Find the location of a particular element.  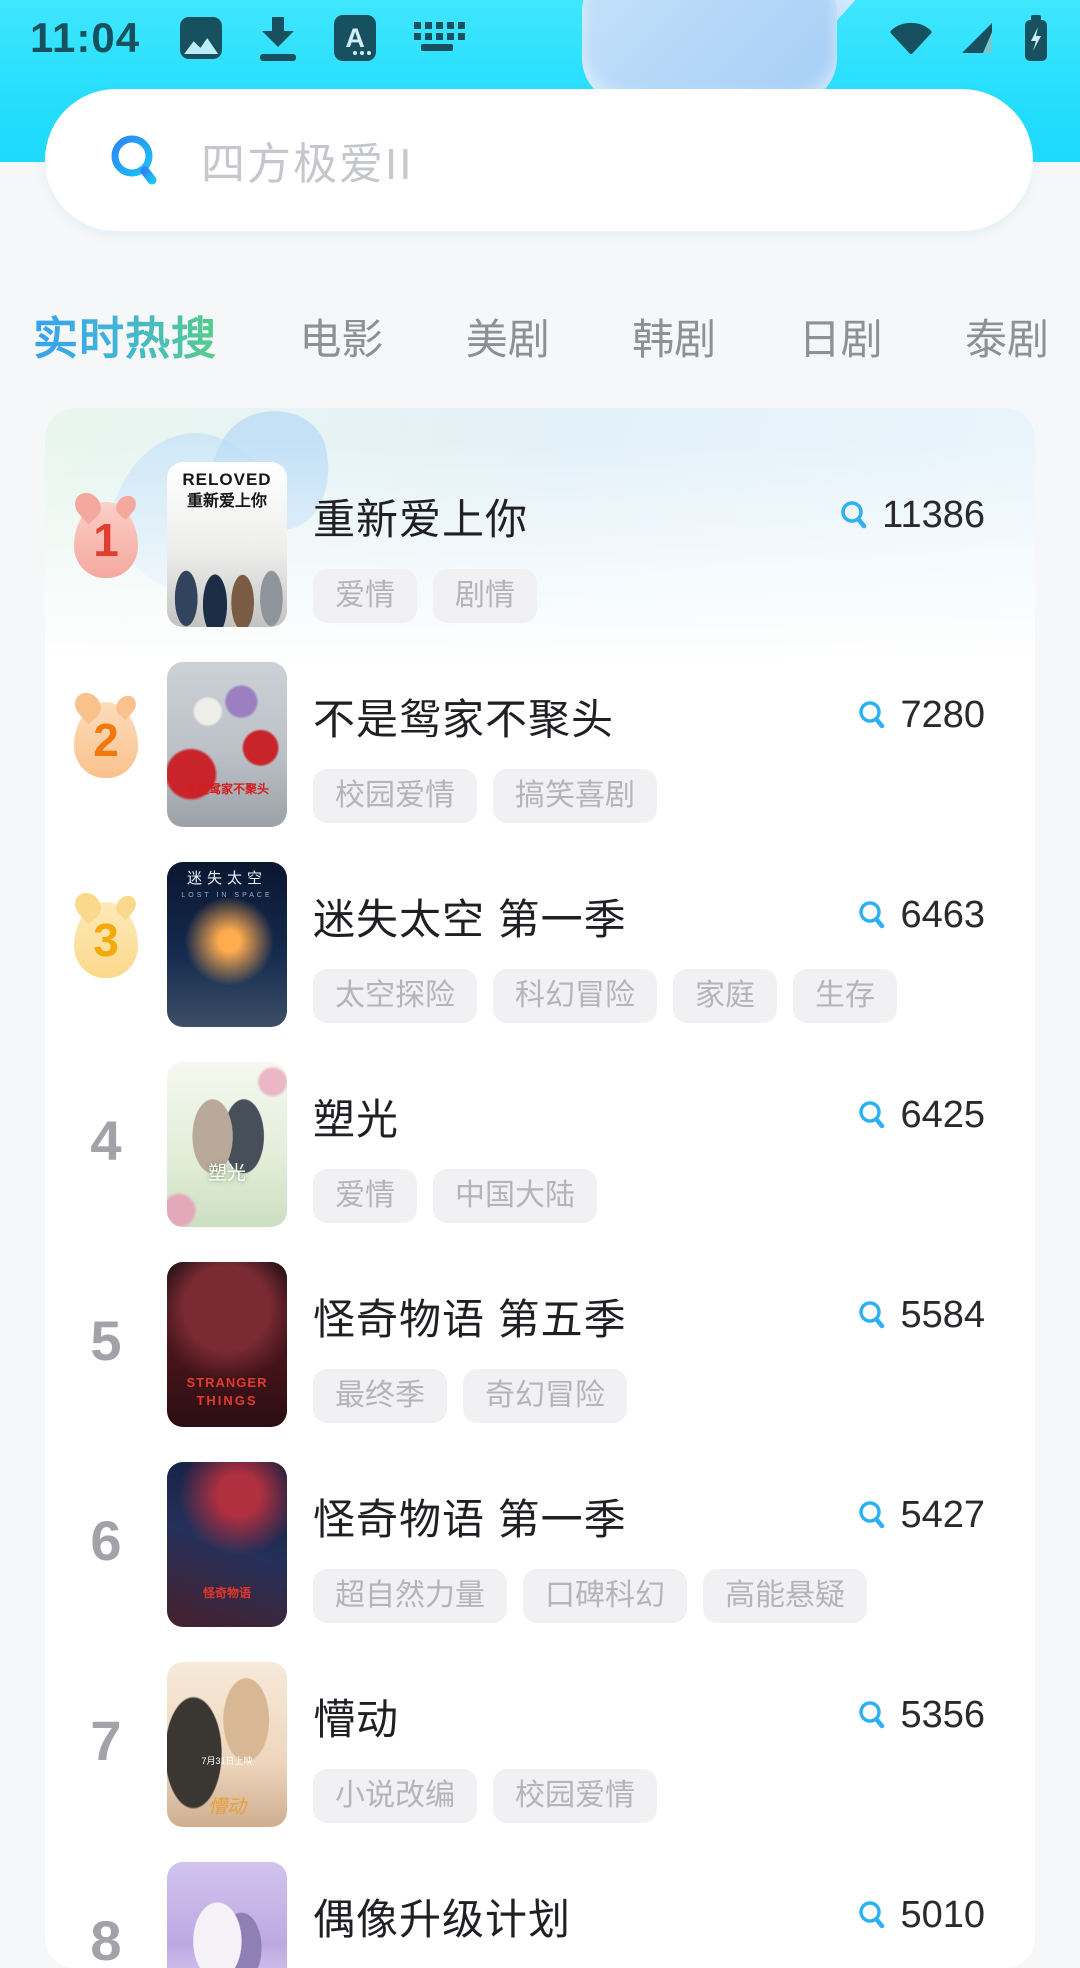

tag-chip: 小说改编 is located at coordinates (395, 1796).